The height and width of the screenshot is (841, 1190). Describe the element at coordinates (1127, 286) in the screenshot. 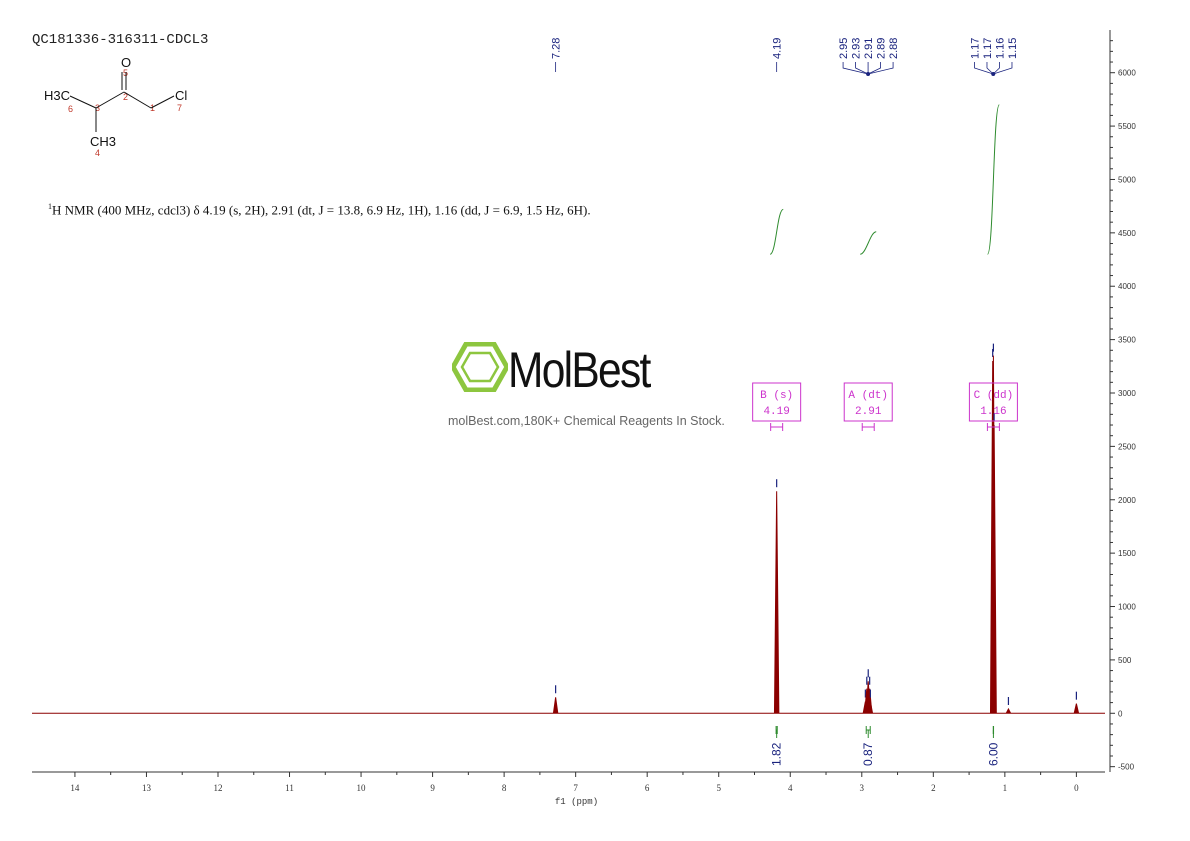

I see `y-tick-label: 4000` at that location.